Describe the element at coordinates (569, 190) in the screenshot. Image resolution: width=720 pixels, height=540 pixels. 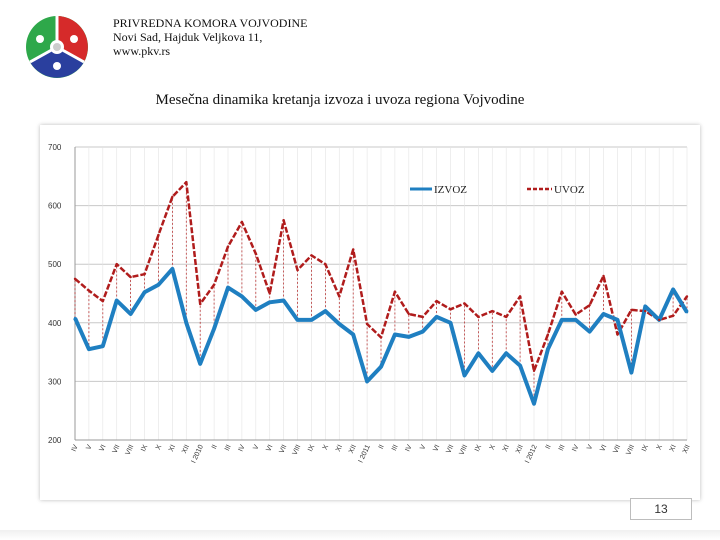
I see `legend-uvoz-label: UVOZ` at that location.